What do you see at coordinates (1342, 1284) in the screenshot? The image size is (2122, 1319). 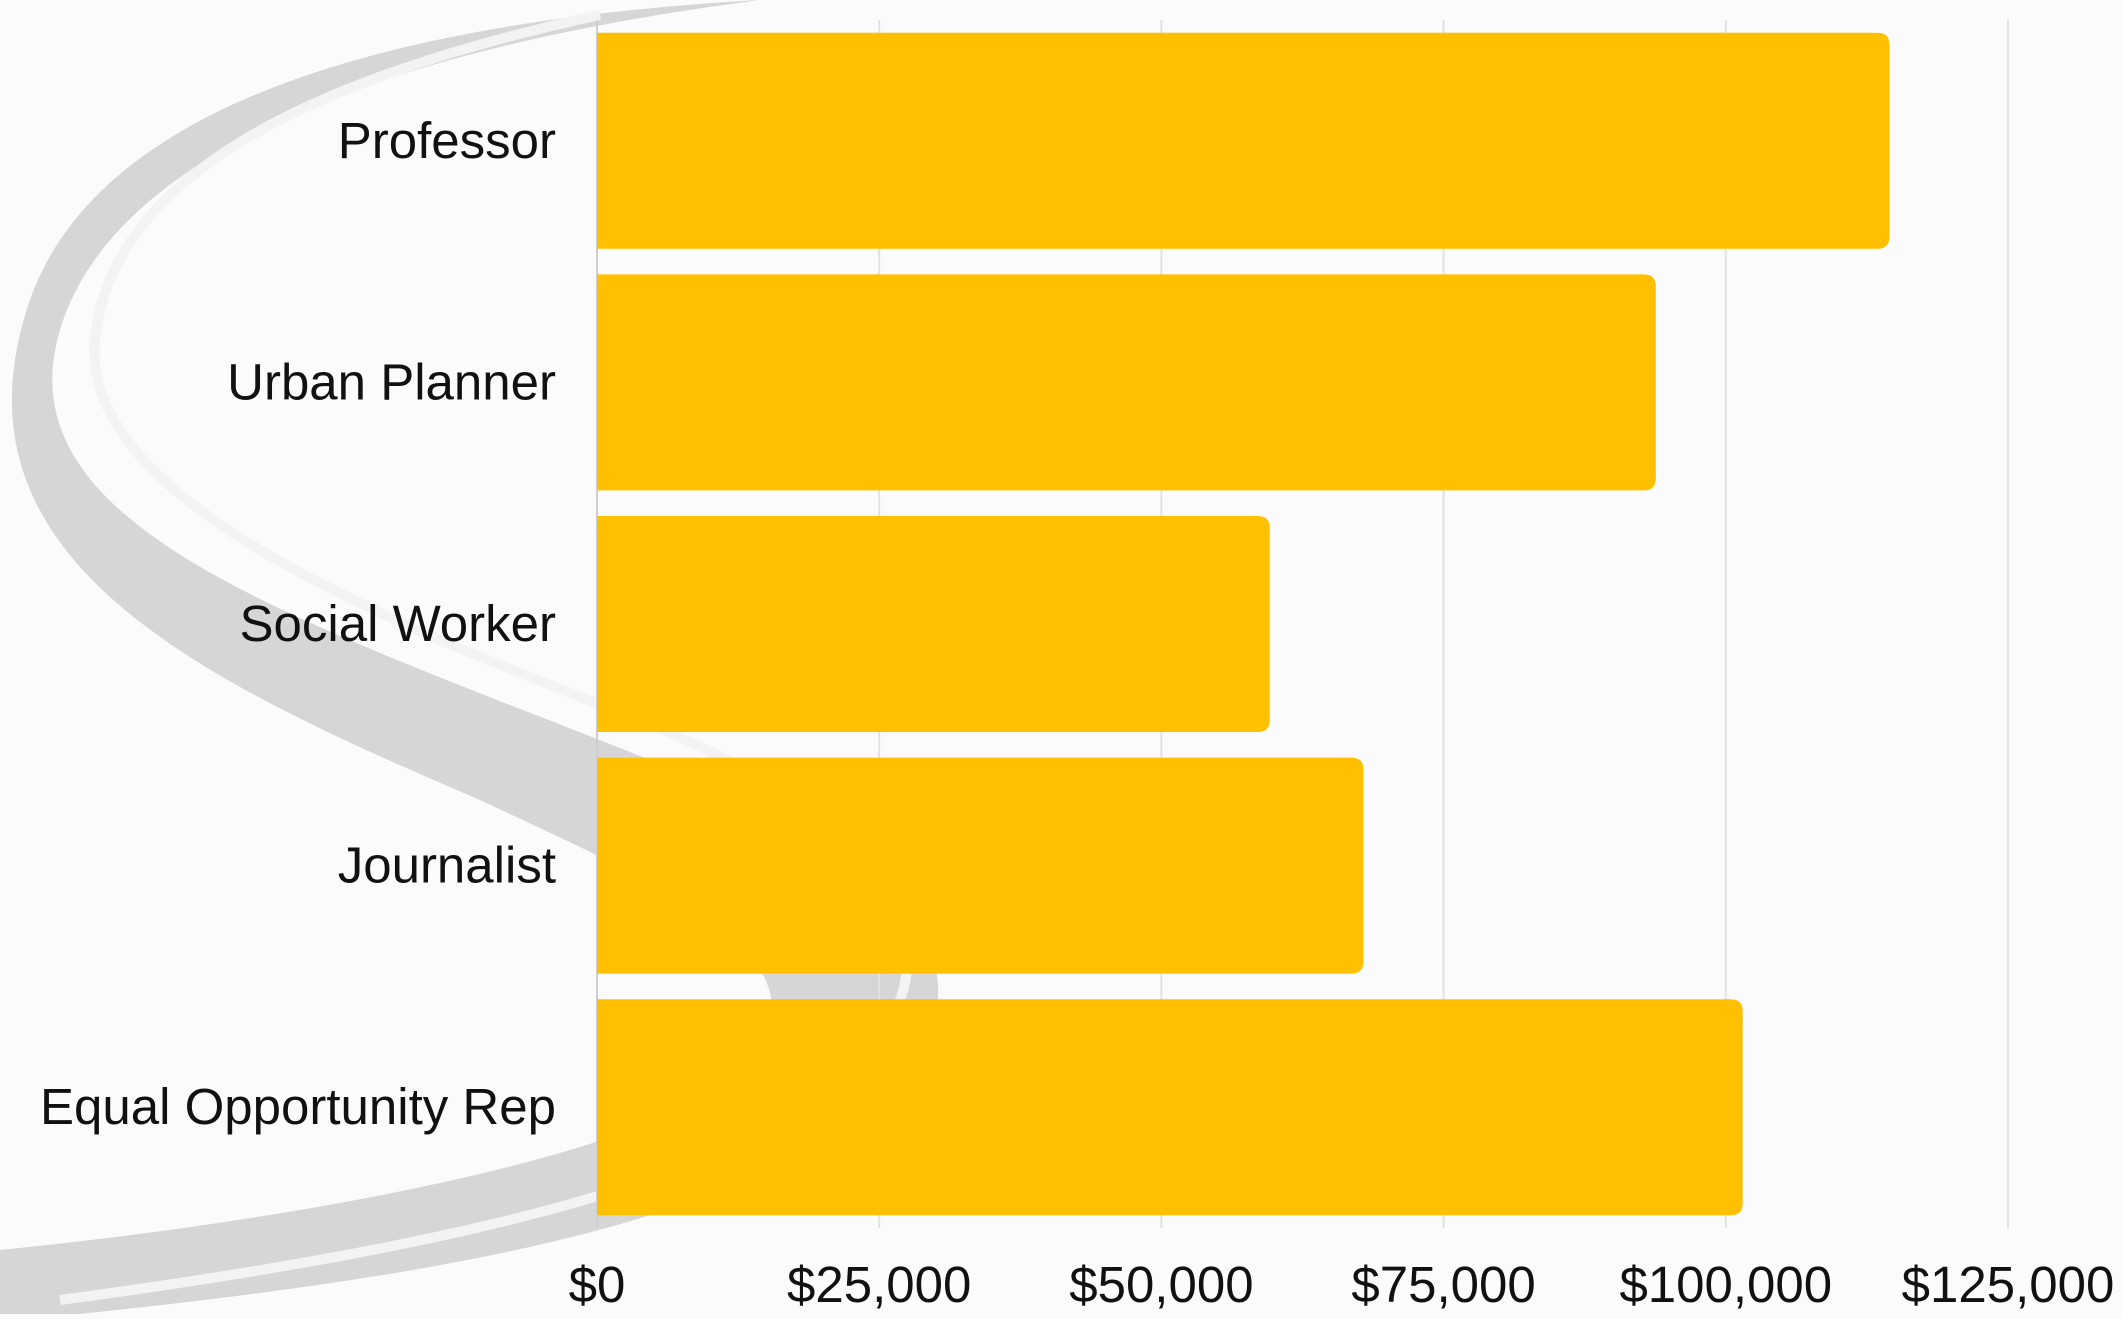 I see `x-axis-tick-labels: $0 $25,000 $50,000 $75,000 $100,000 $125,000` at bounding box center [1342, 1284].